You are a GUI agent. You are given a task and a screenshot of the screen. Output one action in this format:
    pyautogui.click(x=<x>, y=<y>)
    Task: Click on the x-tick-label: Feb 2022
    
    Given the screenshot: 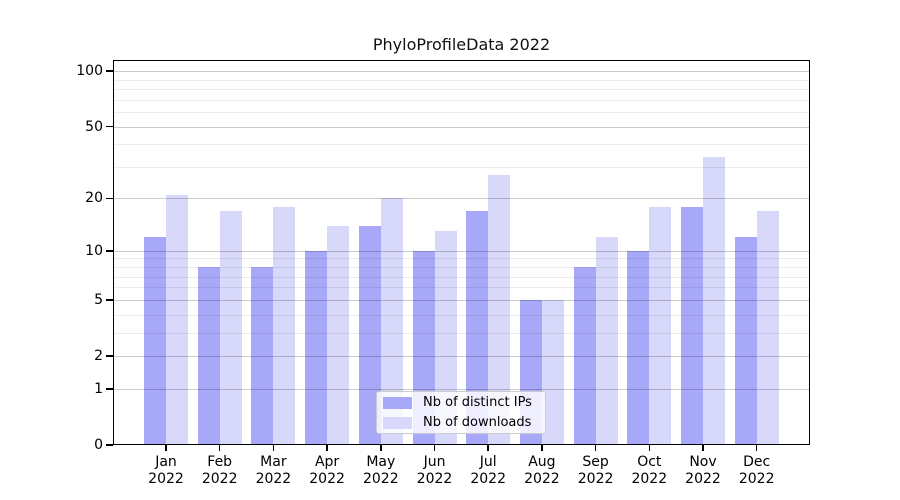 What is the action you would take?
    pyautogui.click(x=219, y=470)
    